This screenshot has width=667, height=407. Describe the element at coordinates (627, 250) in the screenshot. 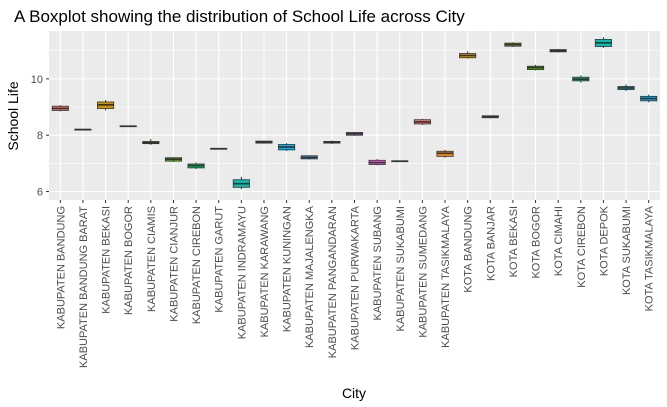

I see `x-tick-label: KOTA SUKABUMI` at that location.